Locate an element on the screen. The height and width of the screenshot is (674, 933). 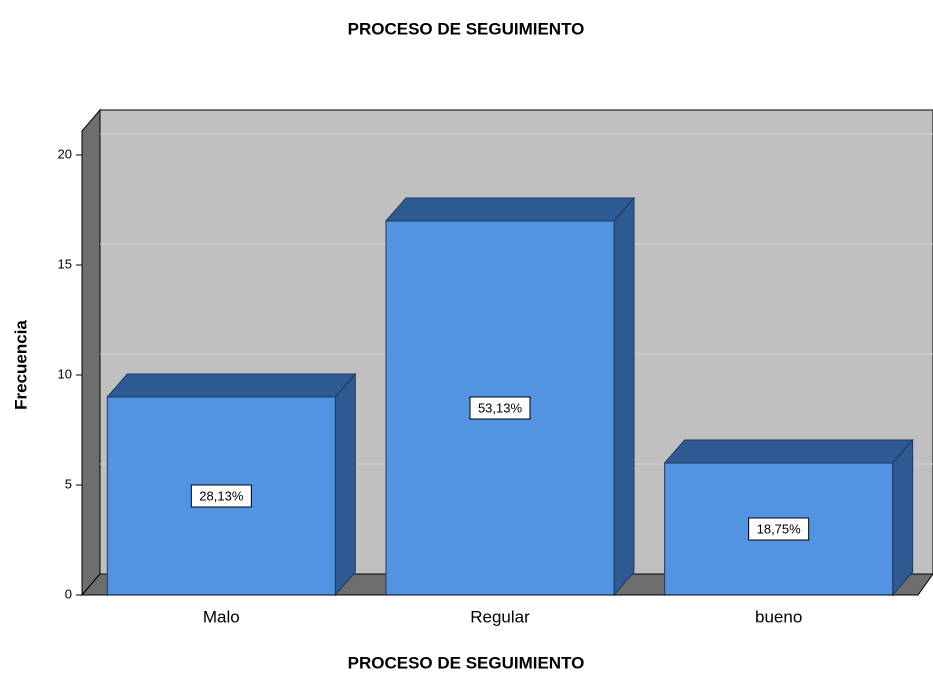
chart-title: PROCESO DE SEGUIMIENTO is located at coordinates (466, 28).